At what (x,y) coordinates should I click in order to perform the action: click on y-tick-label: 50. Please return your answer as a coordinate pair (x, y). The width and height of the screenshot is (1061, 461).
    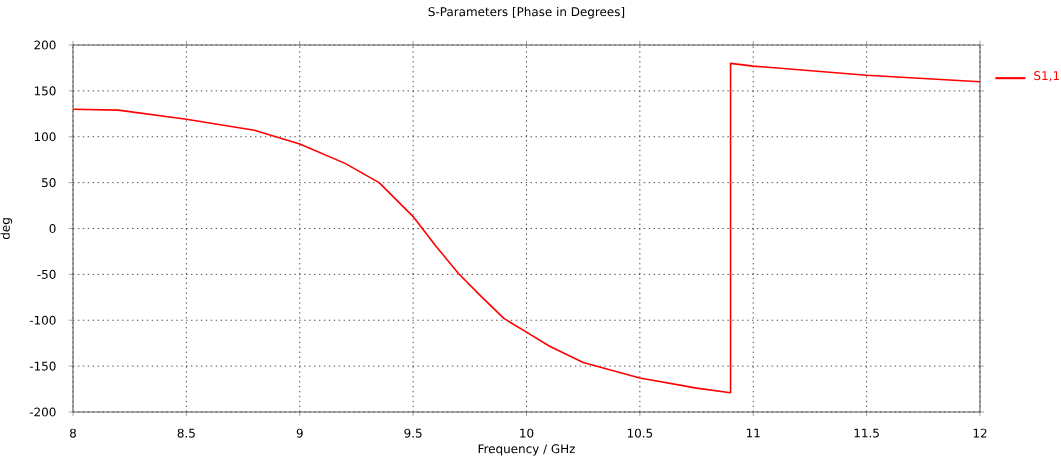
    Looking at the image, I should click on (49, 183).